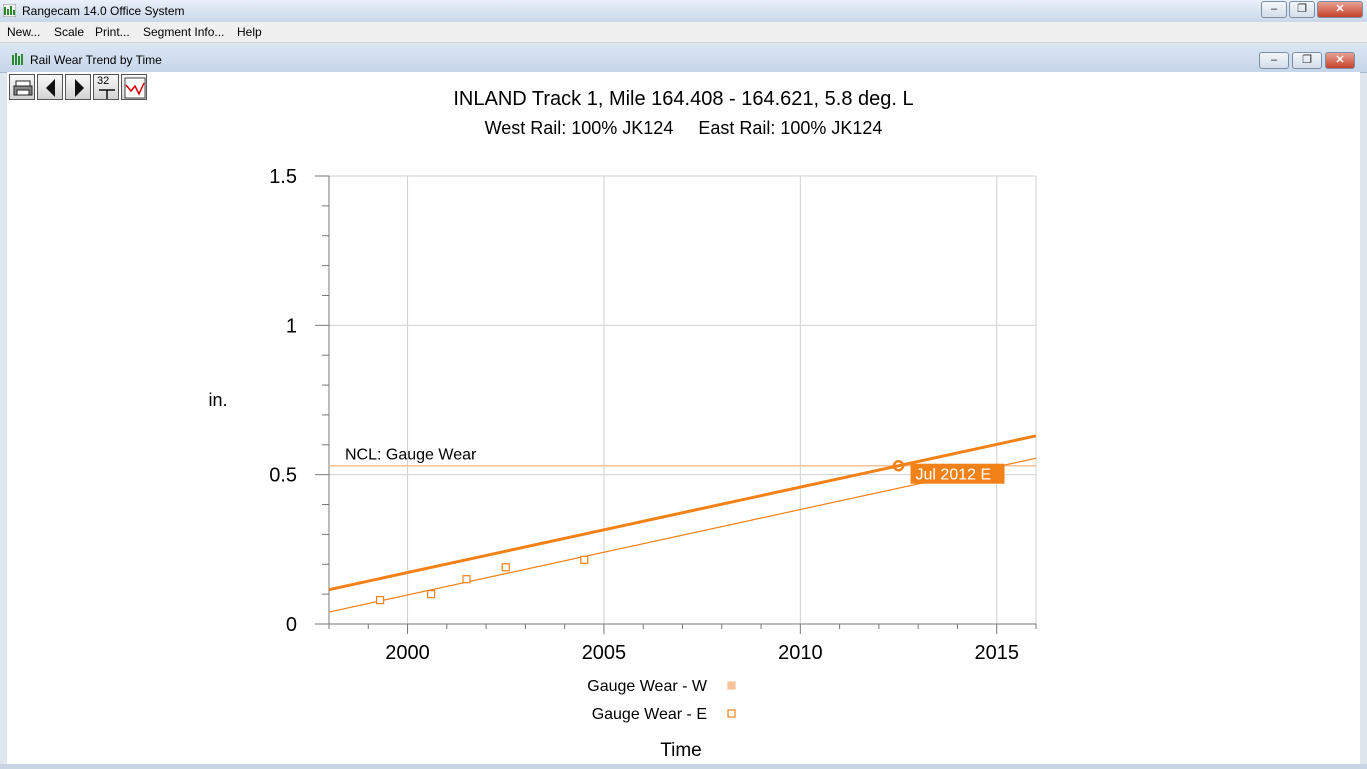 This screenshot has width=1367, height=769. What do you see at coordinates (96, 60) in the screenshot?
I see `chart-window-title: Rail Wear Trend by Time` at bounding box center [96, 60].